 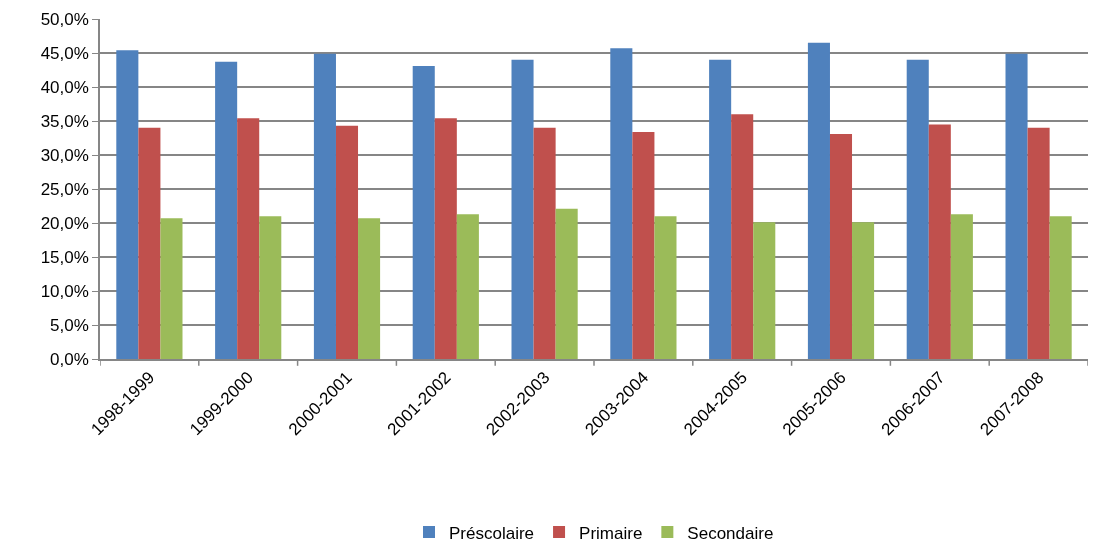 I want to click on y-tick-label: 30,0%, so click(x=64, y=155).